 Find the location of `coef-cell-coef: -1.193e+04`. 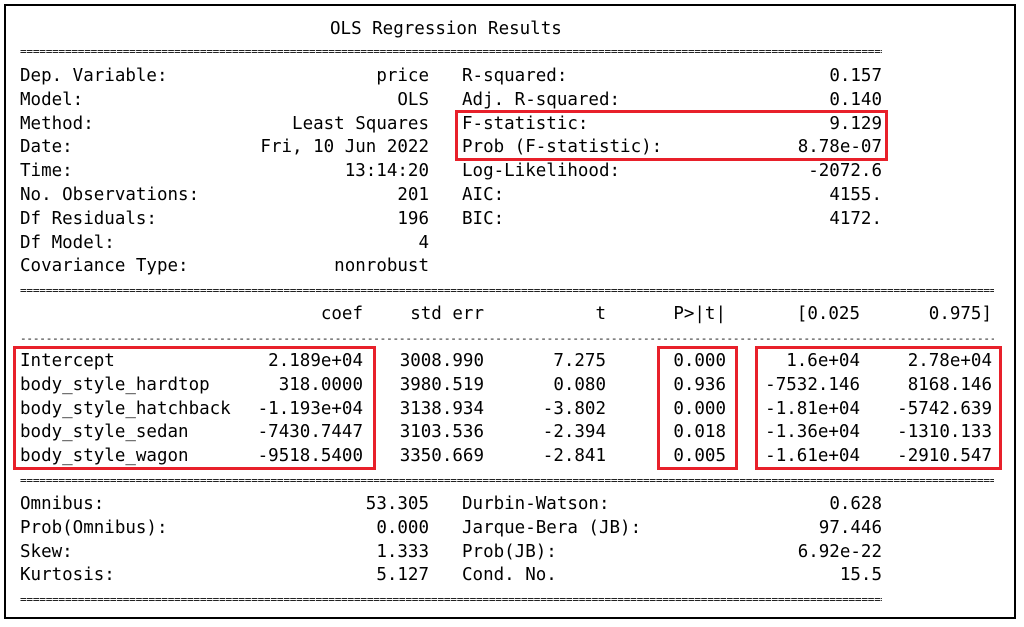

coef-cell-coef: -1.193e+04 is located at coordinates (310, 408).